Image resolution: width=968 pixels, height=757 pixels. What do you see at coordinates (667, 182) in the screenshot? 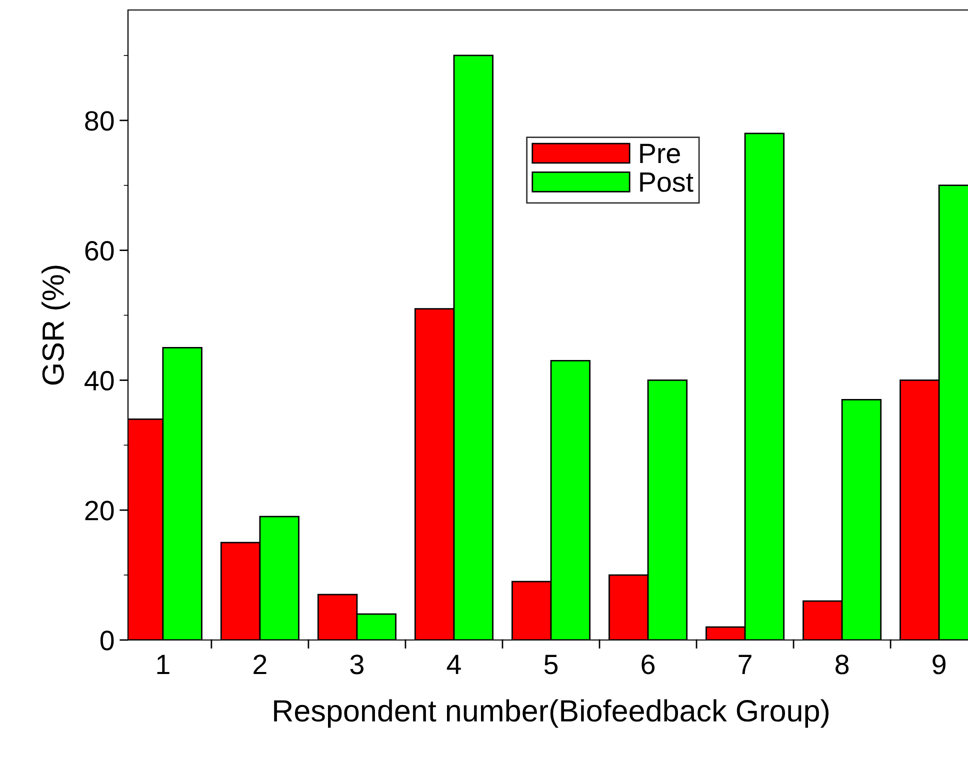
I see `legend-label: Post` at bounding box center [667, 182].